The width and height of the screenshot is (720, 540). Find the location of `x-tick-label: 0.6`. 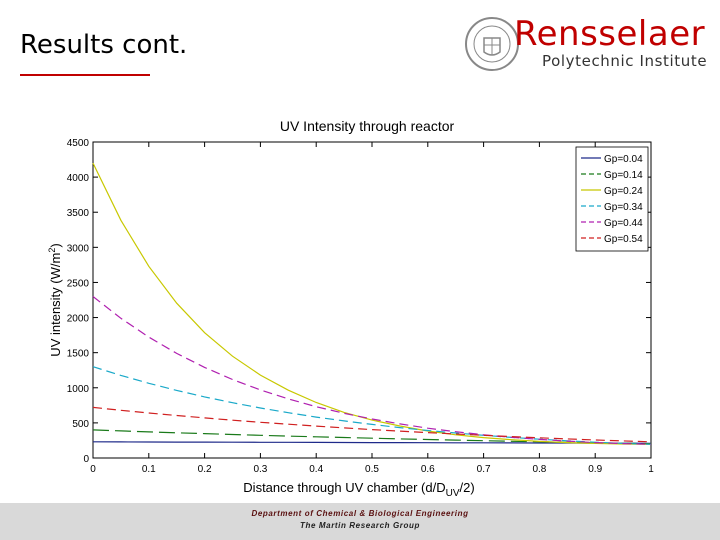

x-tick-label: 0.6 is located at coordinates (428, 469).